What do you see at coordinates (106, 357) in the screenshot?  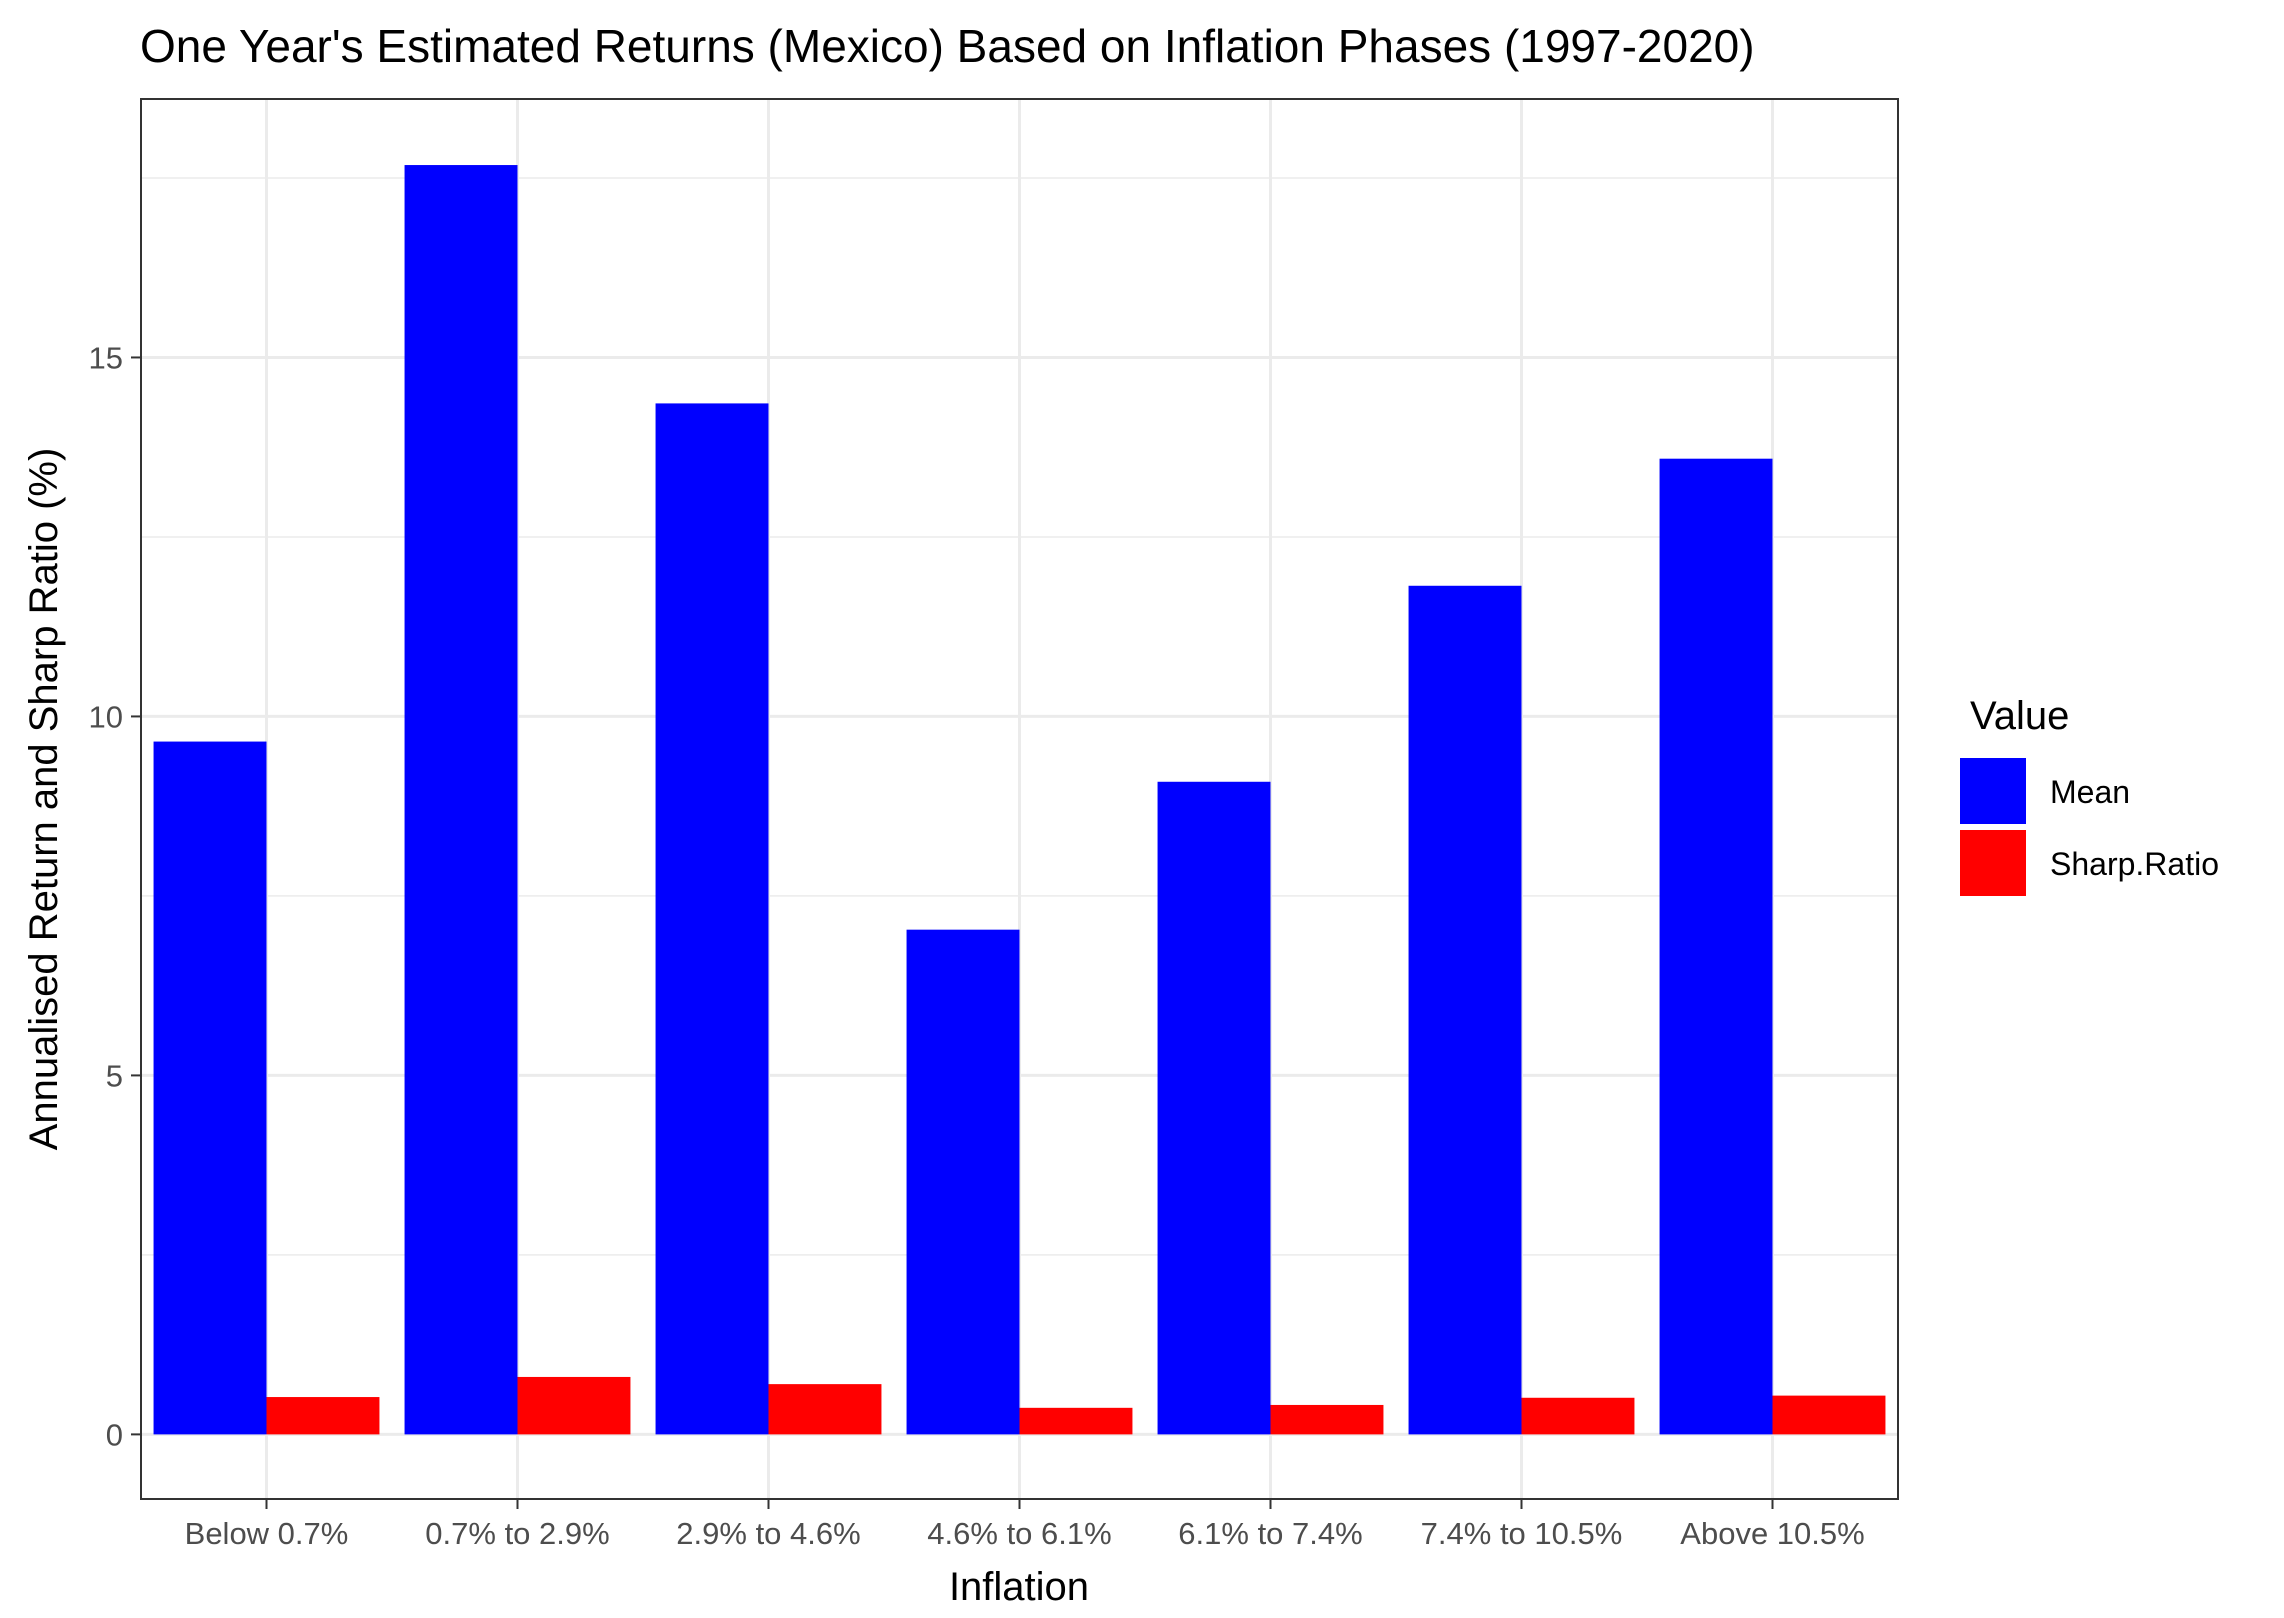 I see `y-tick-label: 15` at bounding box center [106, 357].